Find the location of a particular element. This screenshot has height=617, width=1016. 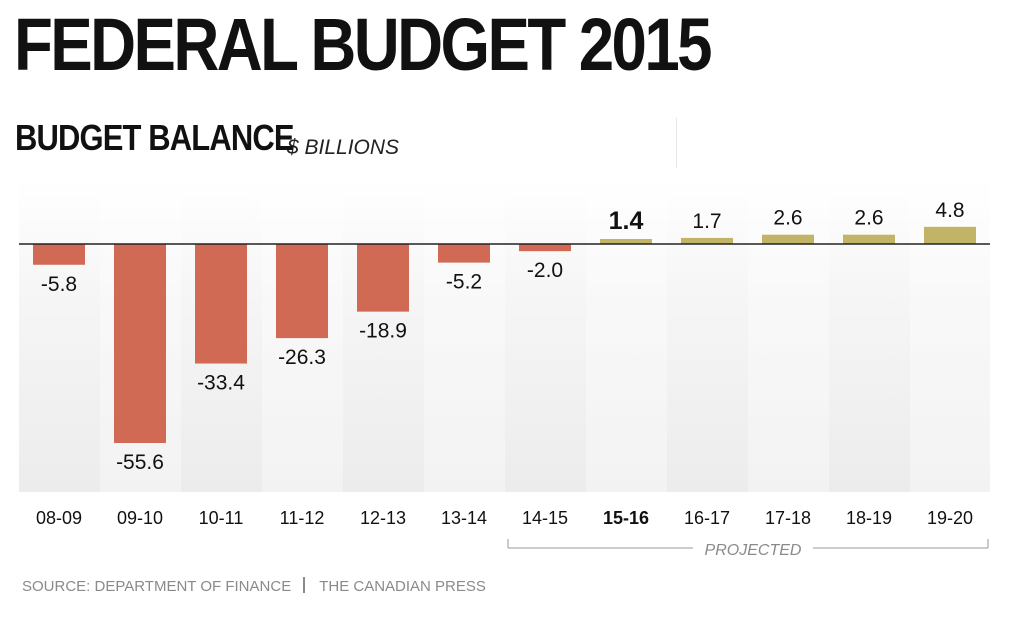

source-text: SOURCE: DEPARTMENT OF FINANCE is located at coordinates (157, 586).